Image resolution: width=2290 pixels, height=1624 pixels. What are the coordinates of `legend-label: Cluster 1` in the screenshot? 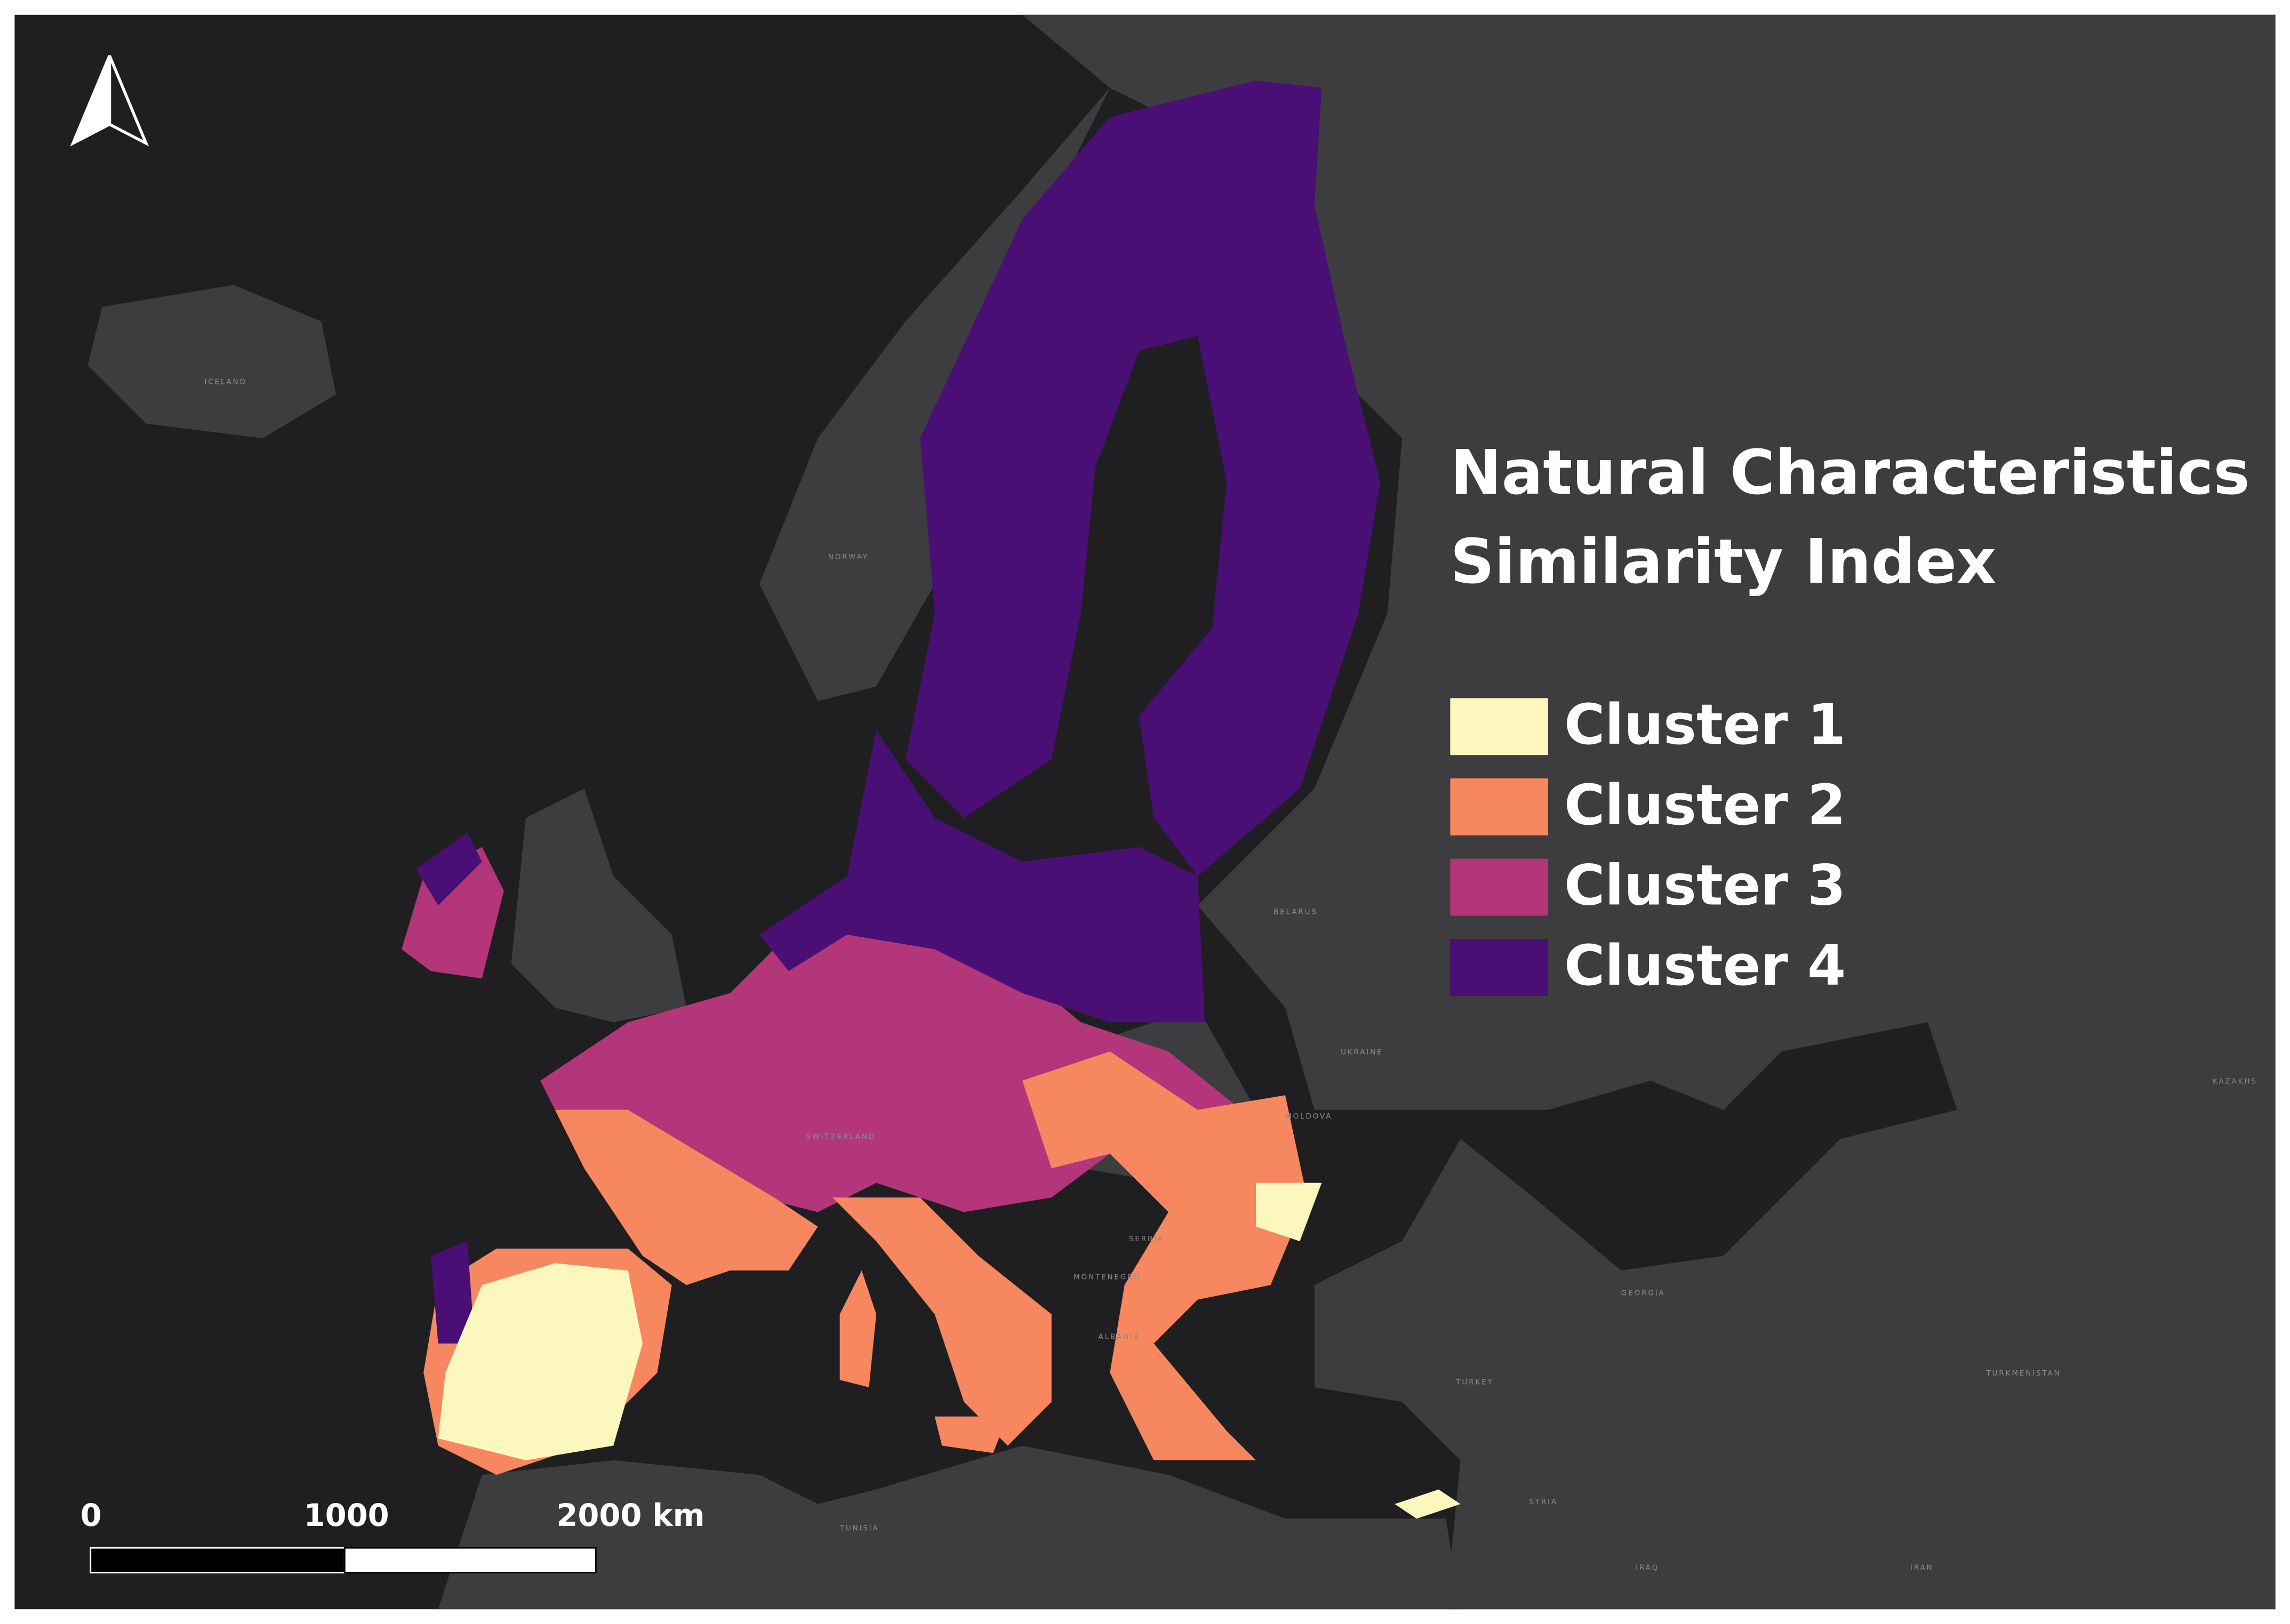 It's located at (1705, 724).